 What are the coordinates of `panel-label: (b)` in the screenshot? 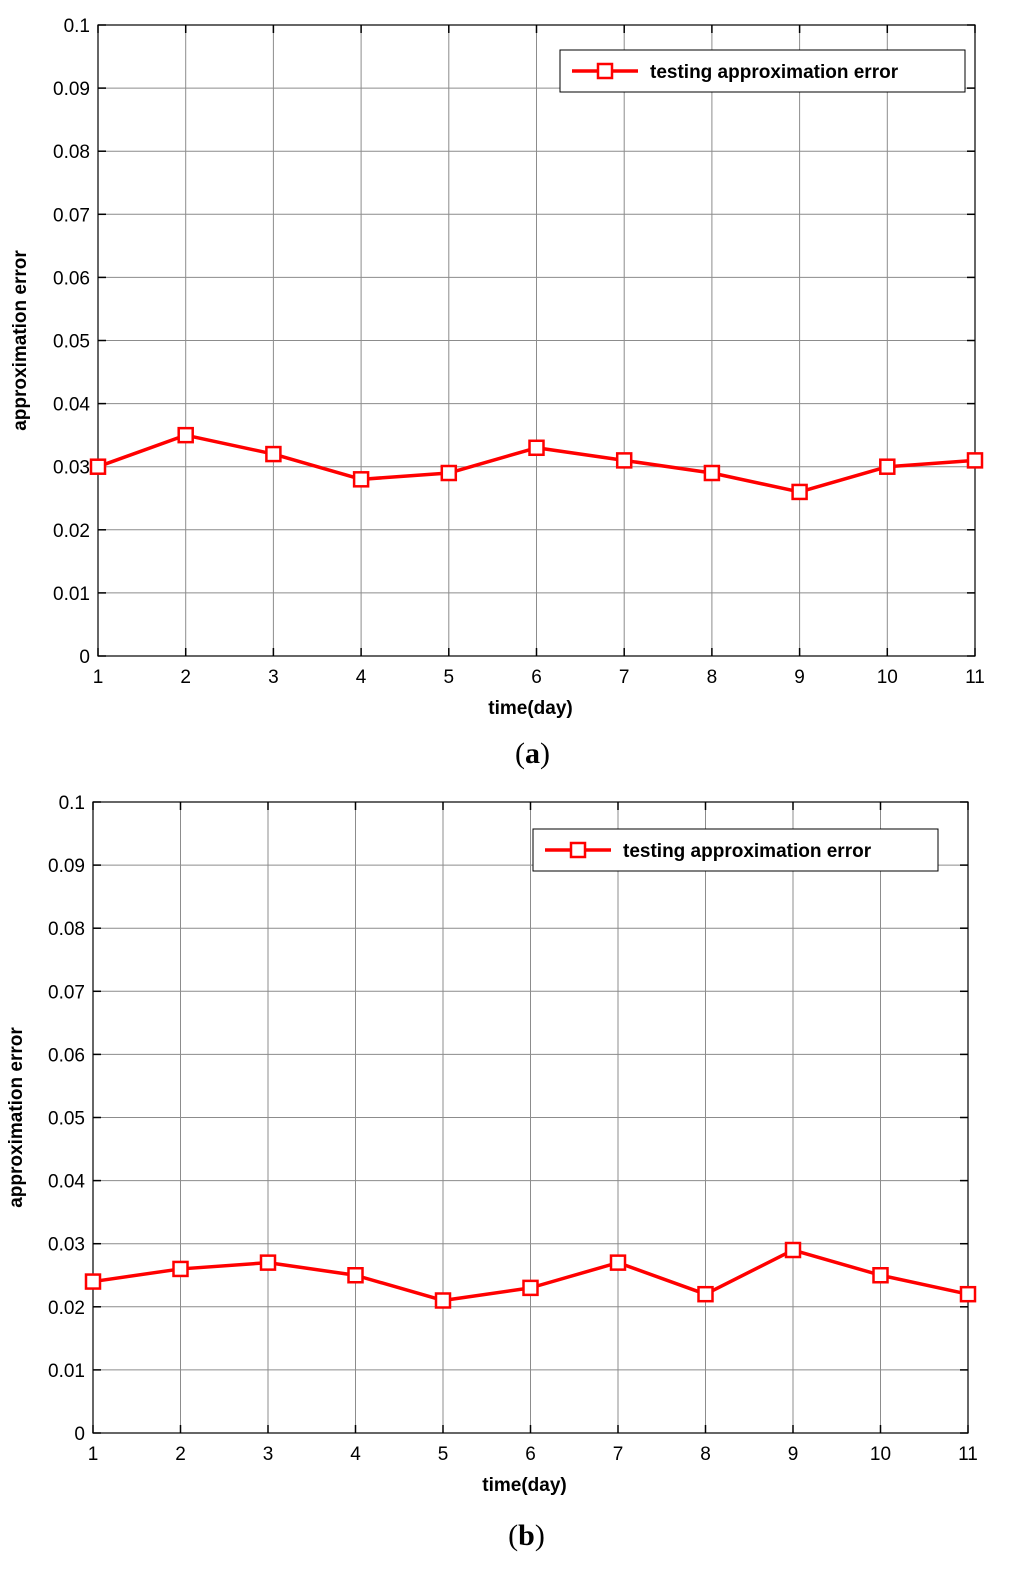 It's located at (526, 1535).